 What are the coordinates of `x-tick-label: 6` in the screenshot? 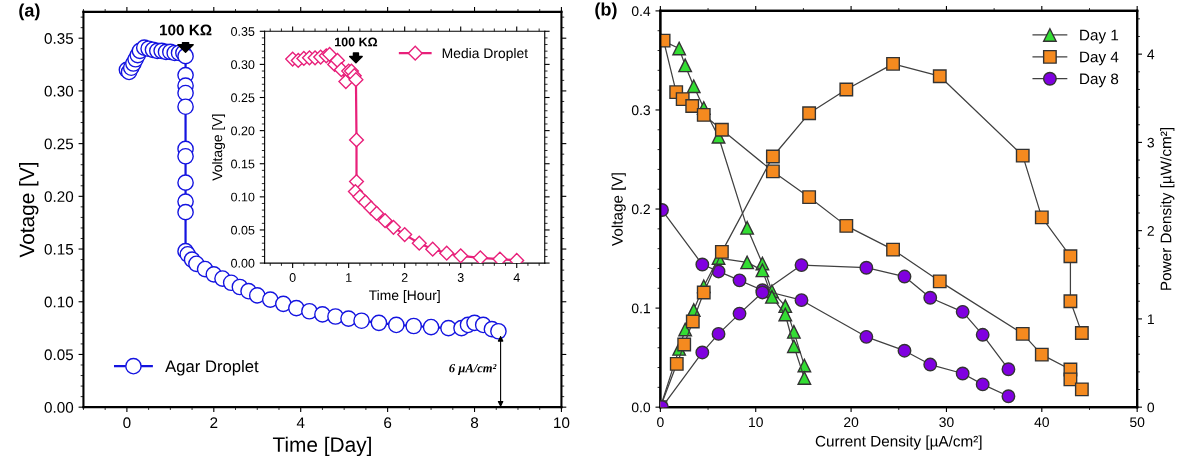 It's located at (388, 423).